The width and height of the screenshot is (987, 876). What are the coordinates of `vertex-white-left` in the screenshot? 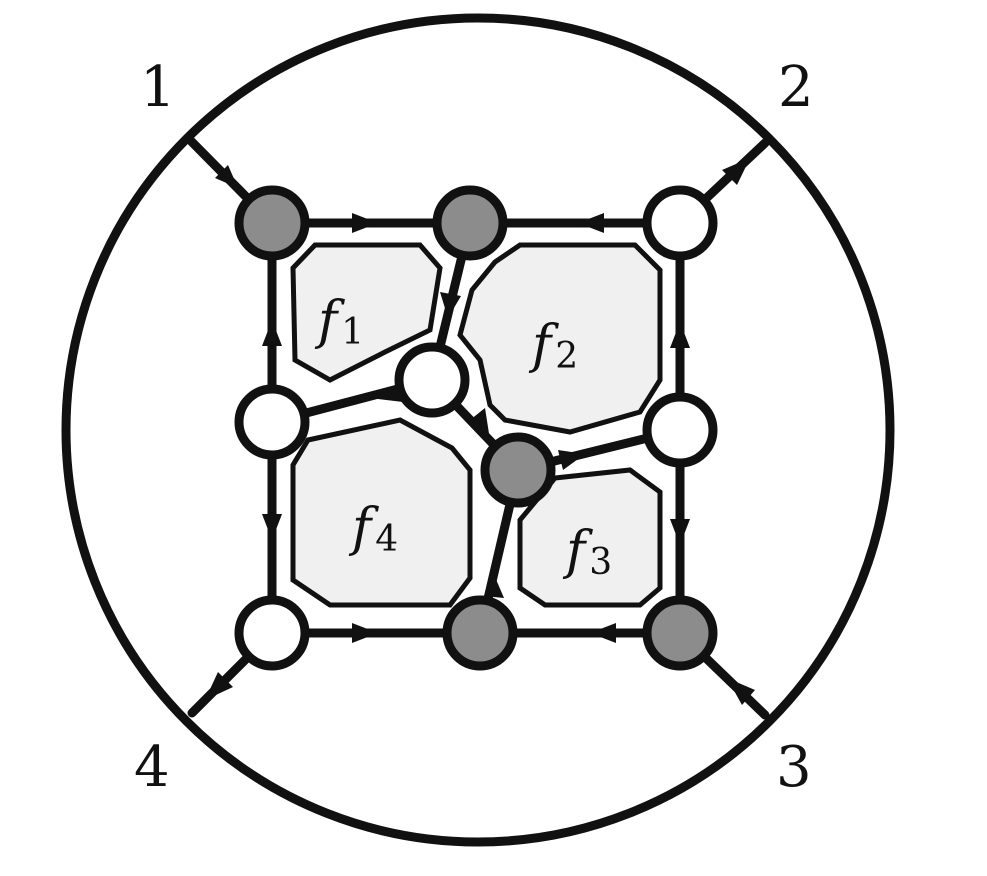 It's located at (272, 422).